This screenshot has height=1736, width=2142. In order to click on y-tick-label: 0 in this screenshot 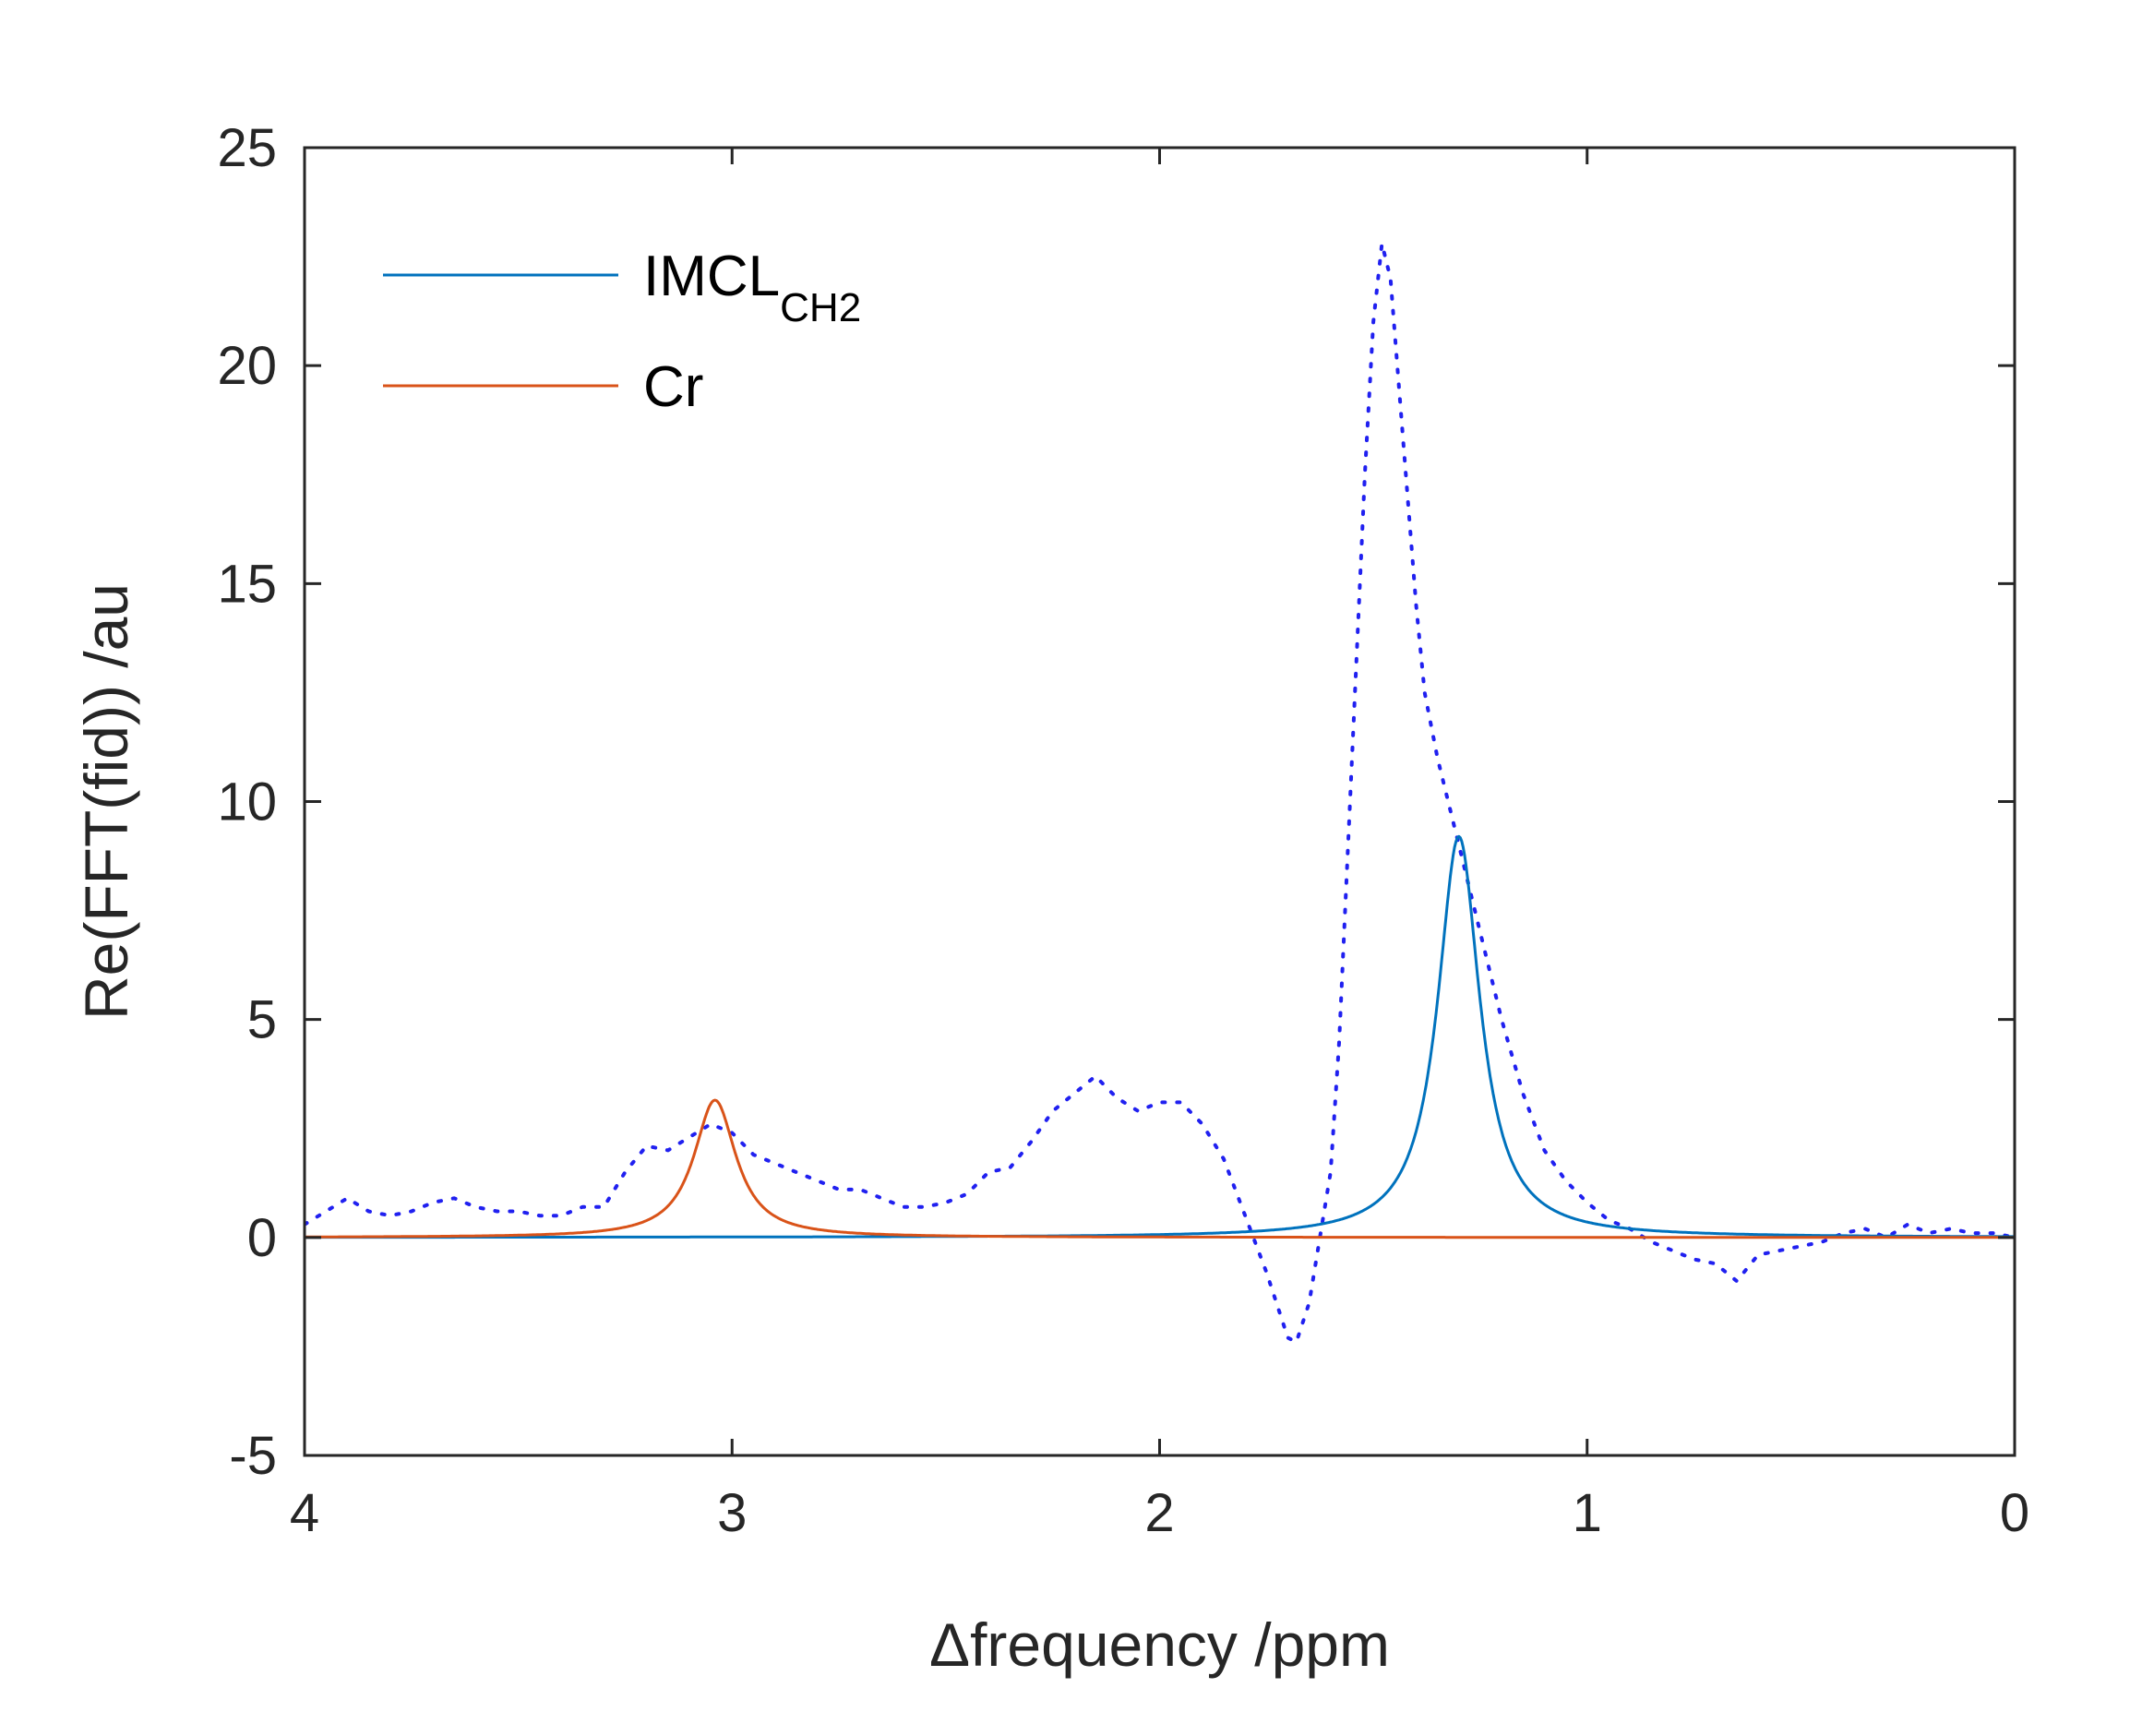, I will do `click(262, 1238)`.